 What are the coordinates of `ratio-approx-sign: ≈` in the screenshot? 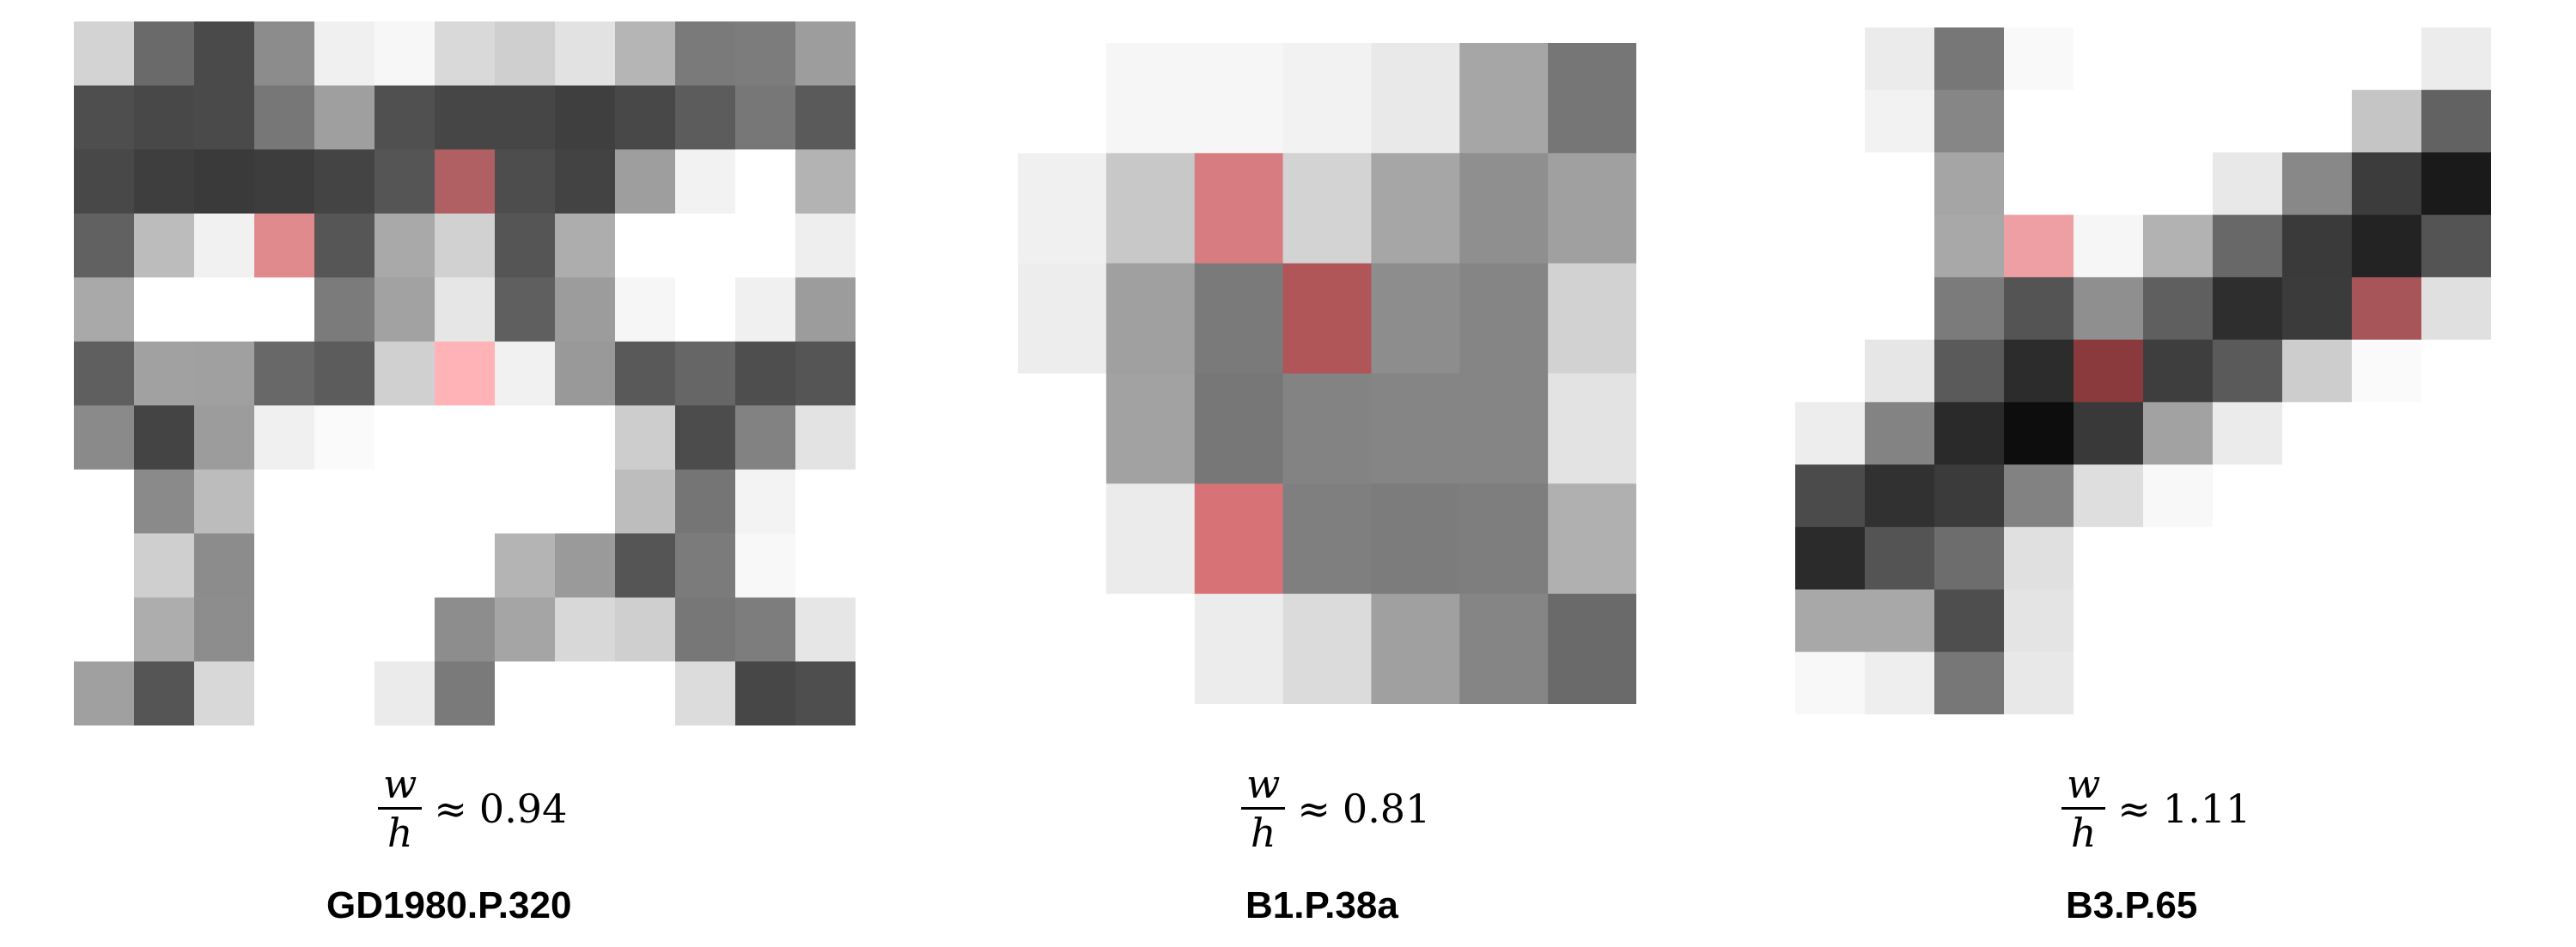 It's located at (450, 809).